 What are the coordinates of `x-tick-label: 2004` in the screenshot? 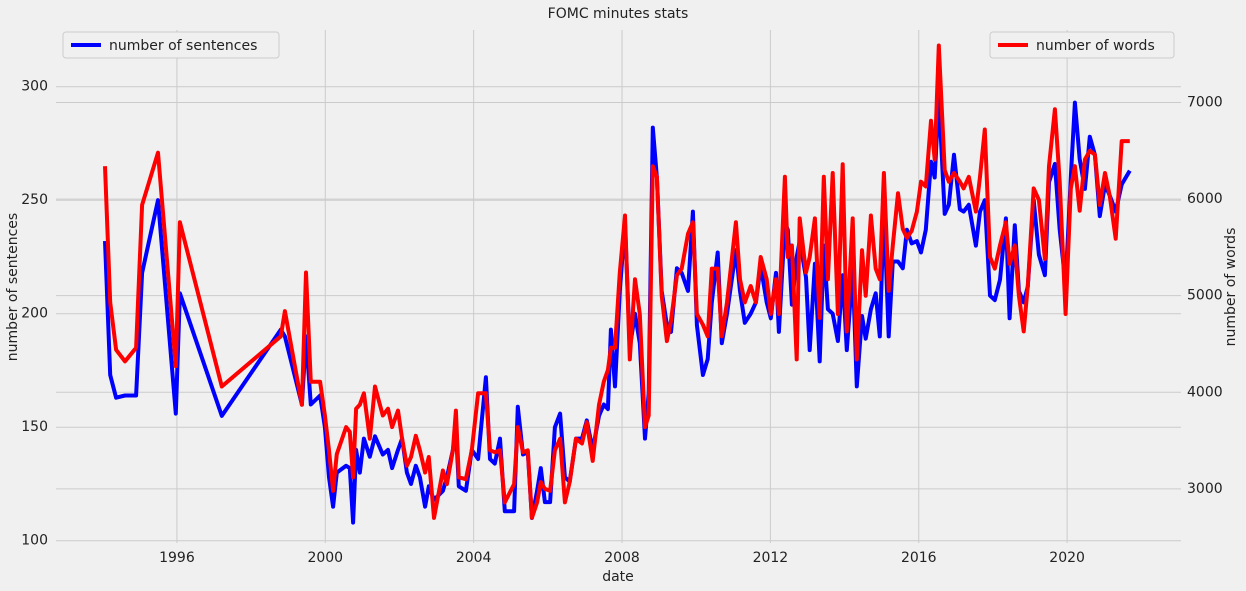 It's located at (474, 558).